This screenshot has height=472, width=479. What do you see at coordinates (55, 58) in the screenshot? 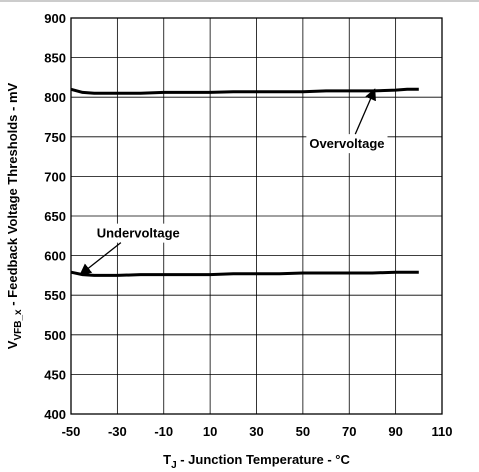
I see `y-tick-label: 850` at bounding box center [55, 58].